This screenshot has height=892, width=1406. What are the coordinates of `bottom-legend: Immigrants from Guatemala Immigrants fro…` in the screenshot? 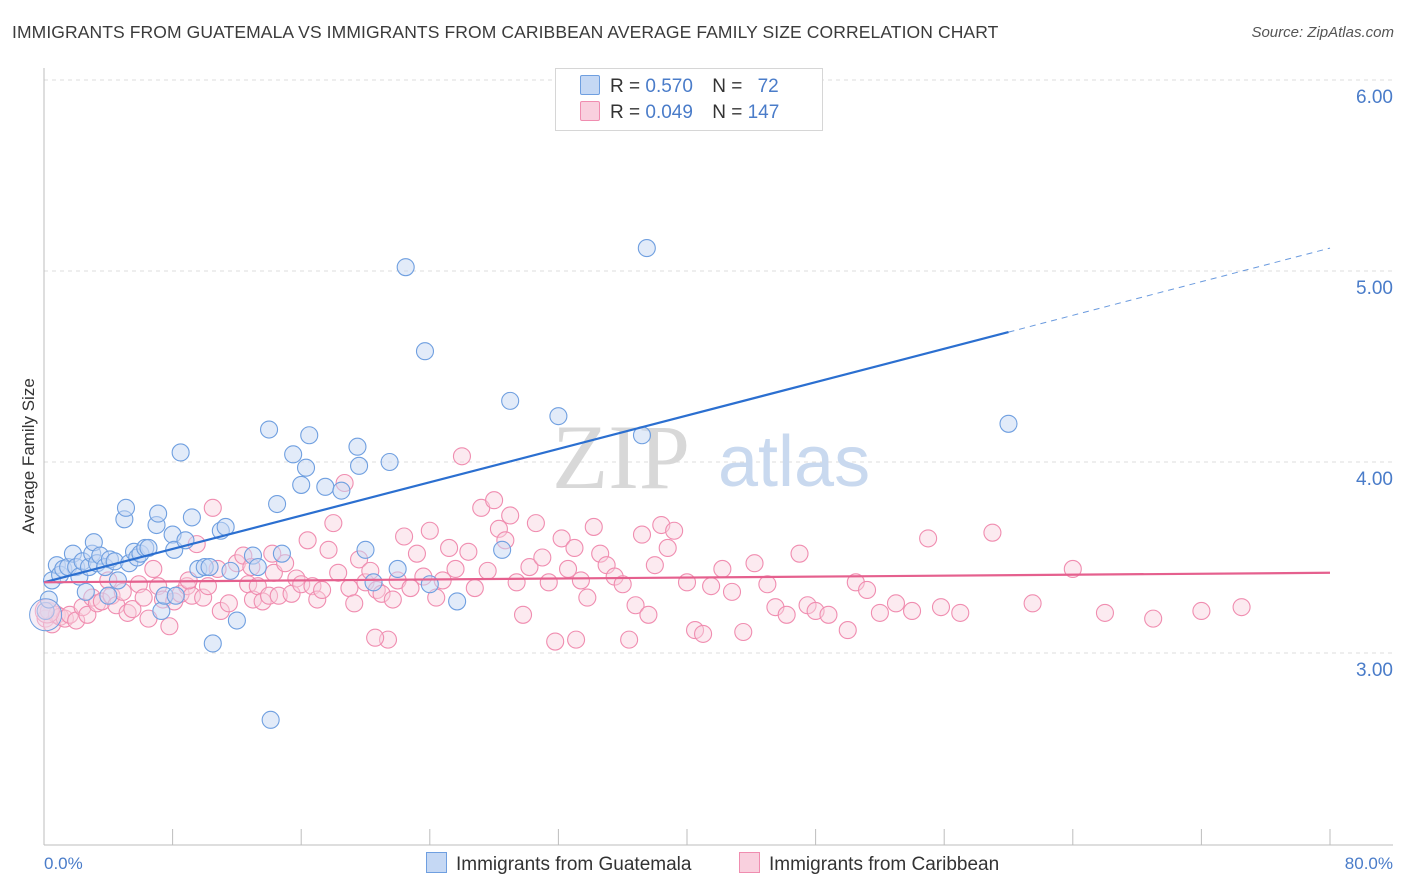 It's located at (703, 865).